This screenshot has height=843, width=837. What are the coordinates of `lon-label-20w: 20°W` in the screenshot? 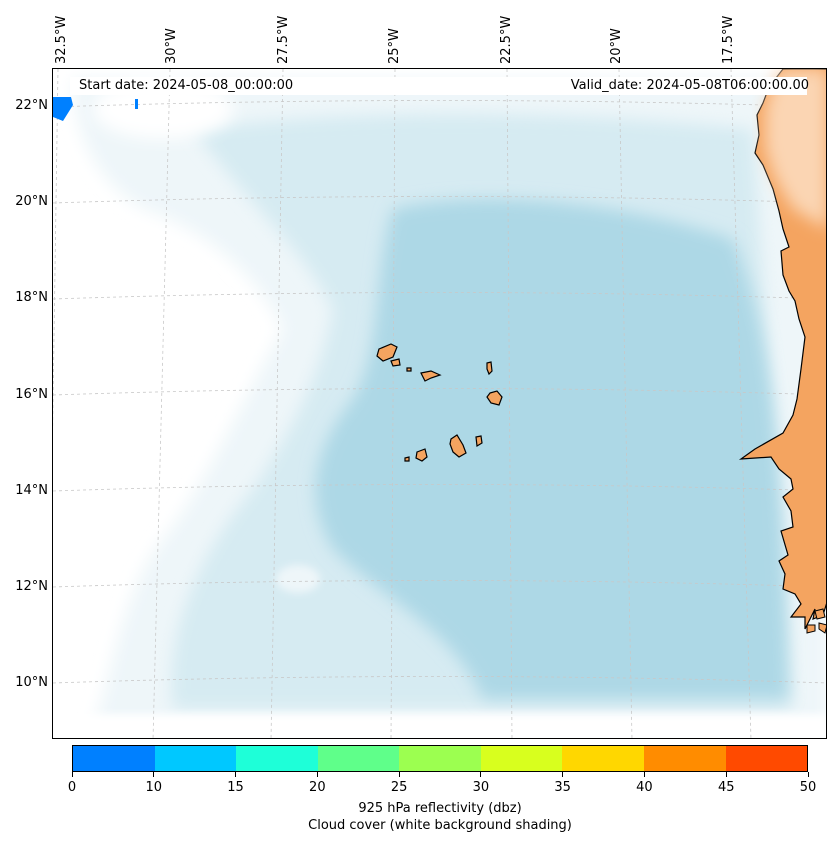 It's located at (616, 46).